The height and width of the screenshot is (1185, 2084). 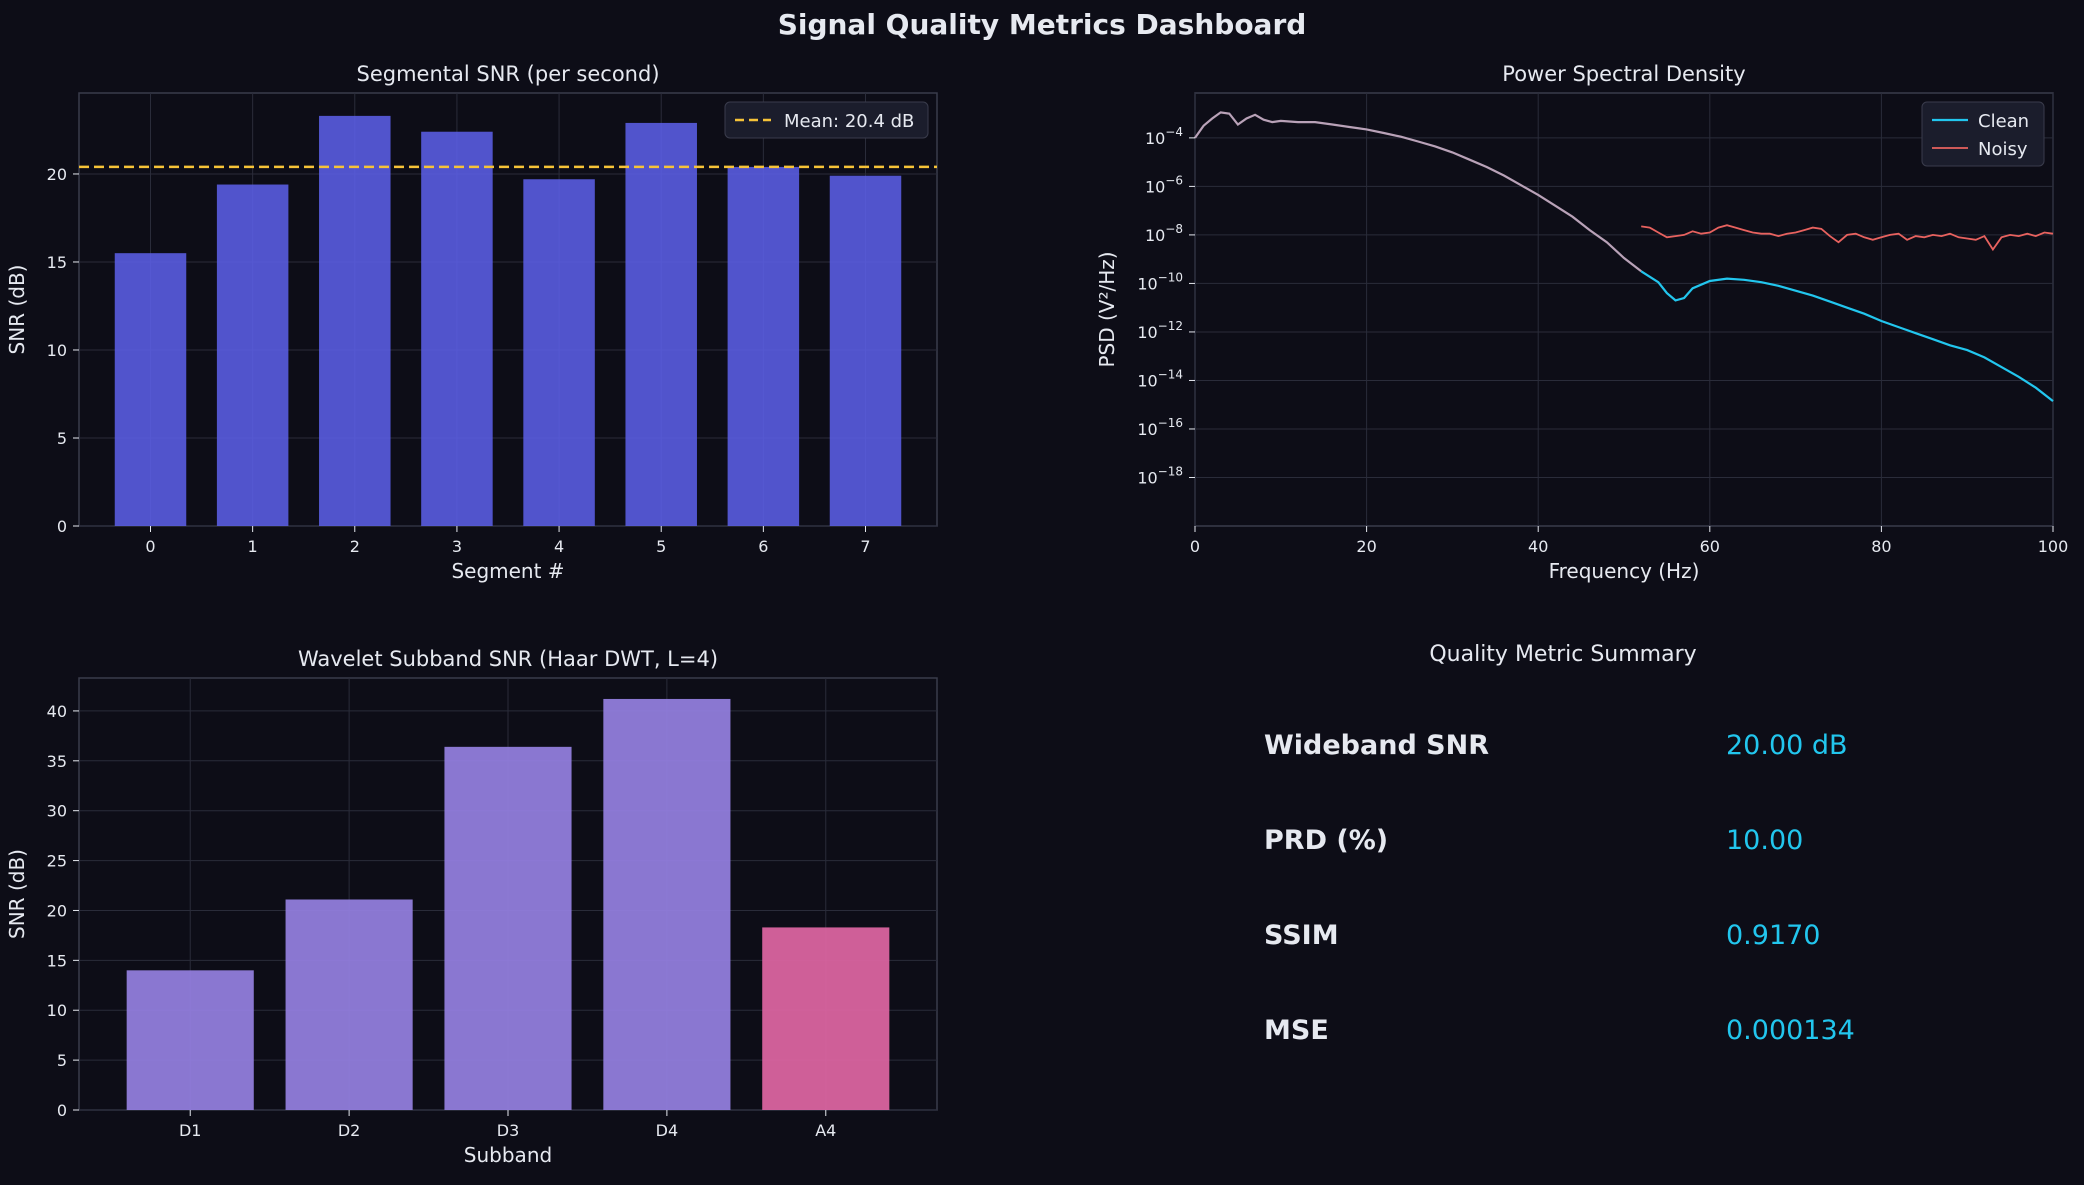 I want to click on chart-title: Power Spectral Density, so click(x=1623, y=74).